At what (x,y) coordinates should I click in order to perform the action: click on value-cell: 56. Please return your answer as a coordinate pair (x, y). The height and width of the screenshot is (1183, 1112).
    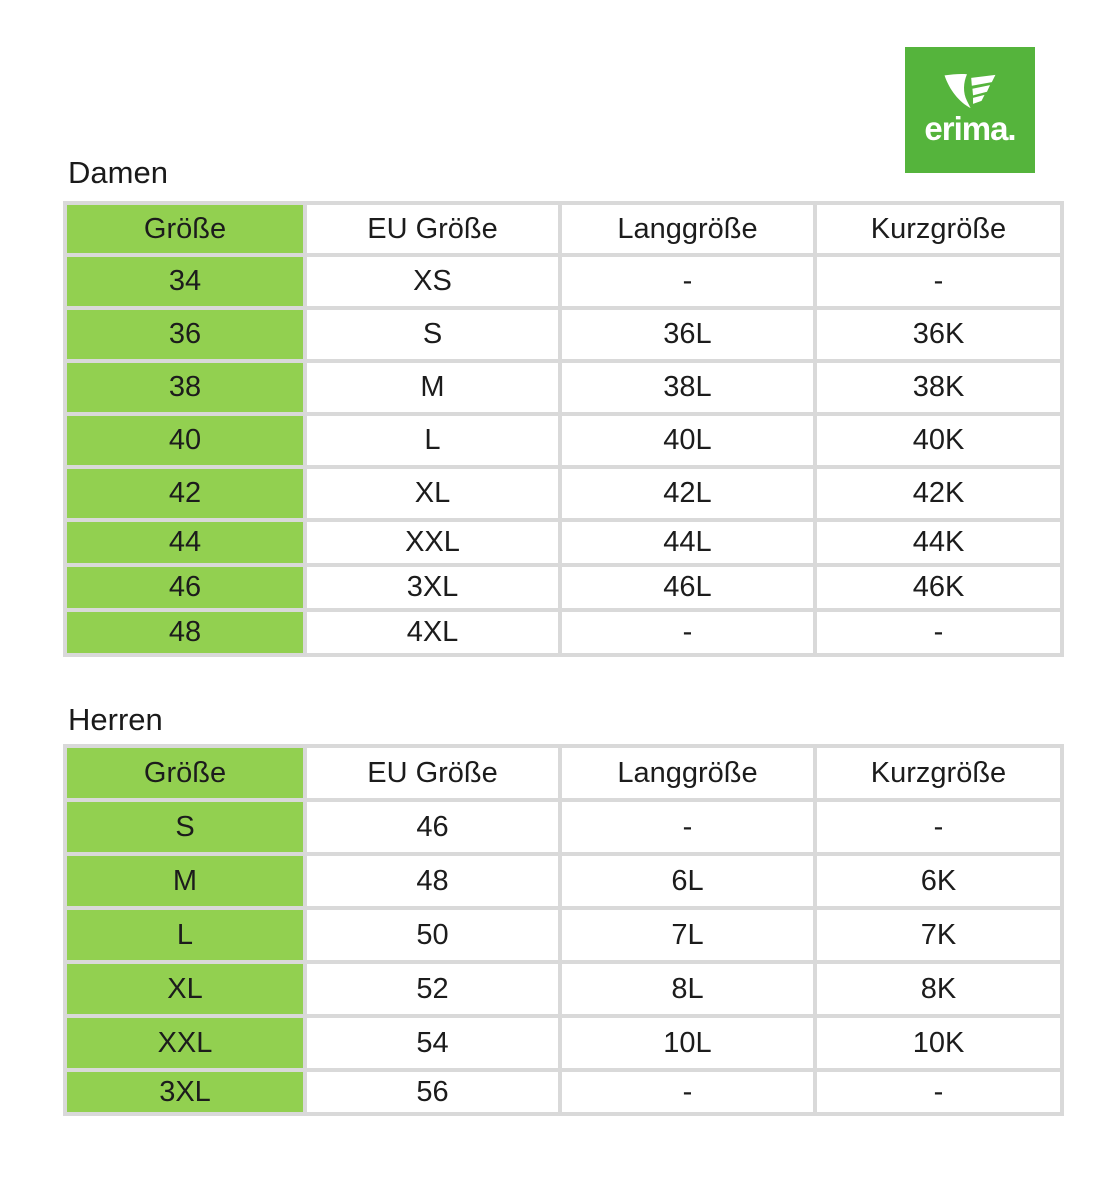
    Looking at the image, I should click on (432, 1092).